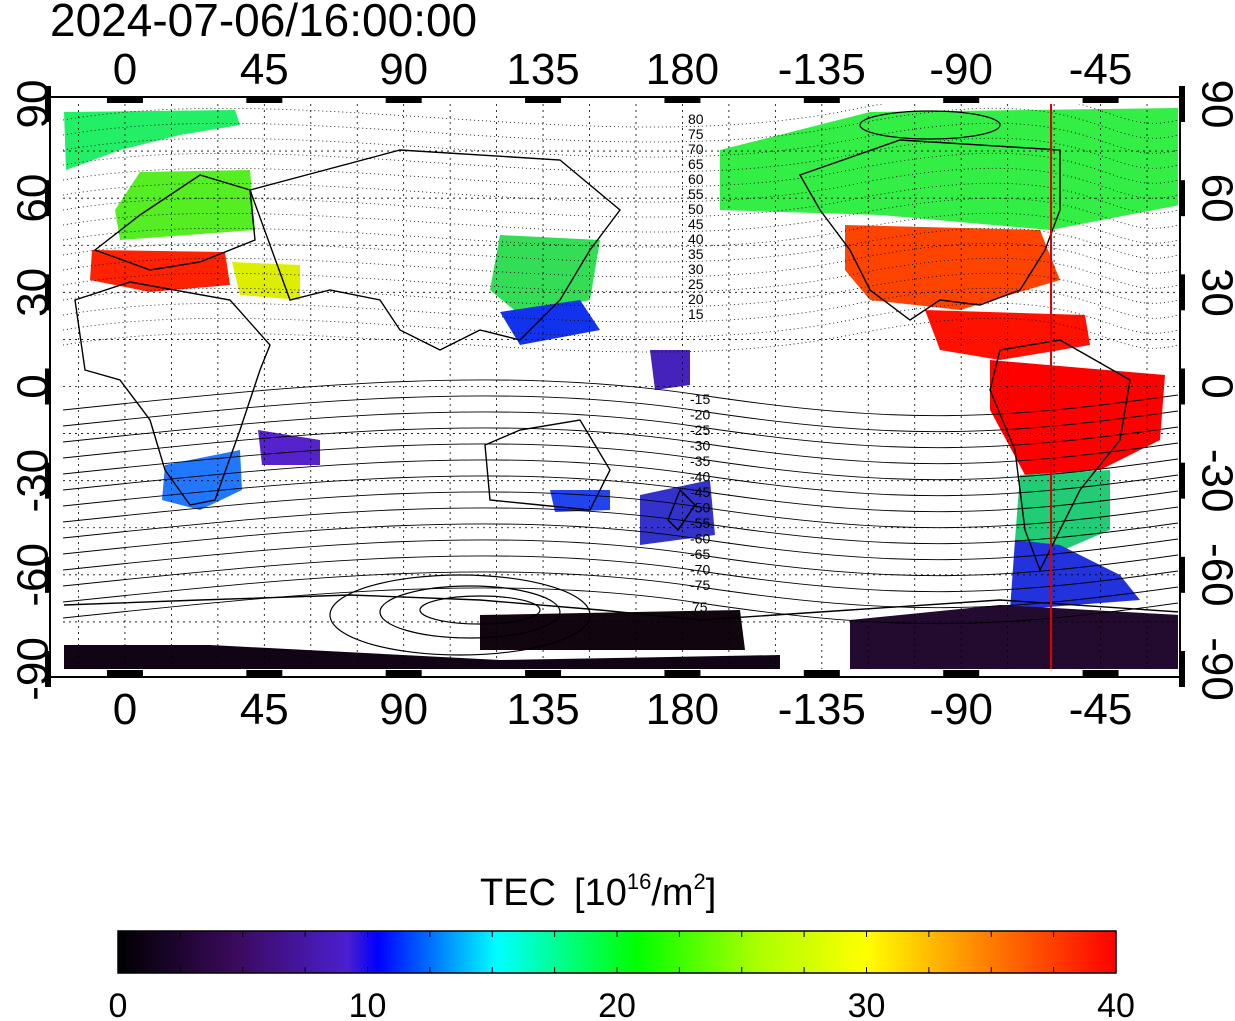  Describe the element at coordinates (542, 709) in the screenshot. I see `lon-tick-label-bottom: 135` at that location.